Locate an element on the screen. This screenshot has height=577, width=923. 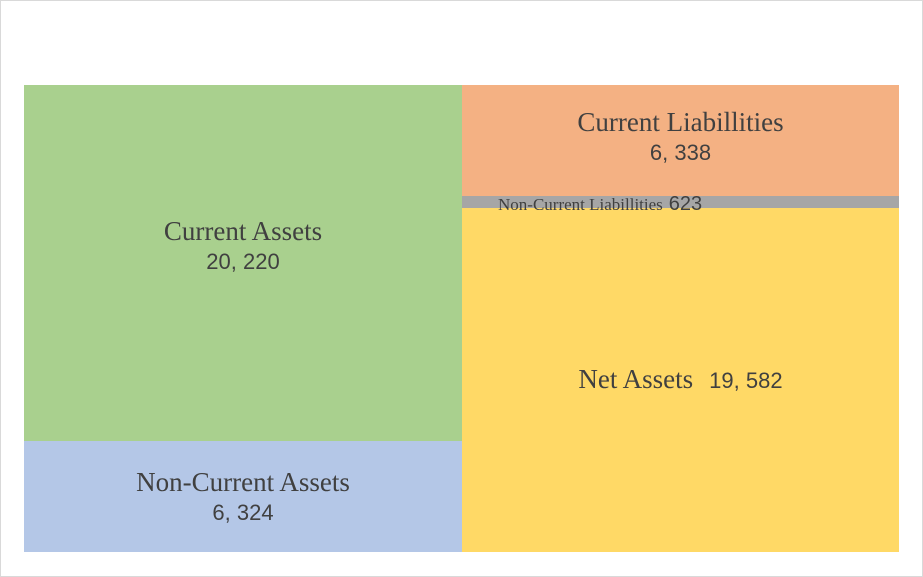
current-liabilities-block: Current Liabillities 6, 338 is located at coordinates (680, 140).